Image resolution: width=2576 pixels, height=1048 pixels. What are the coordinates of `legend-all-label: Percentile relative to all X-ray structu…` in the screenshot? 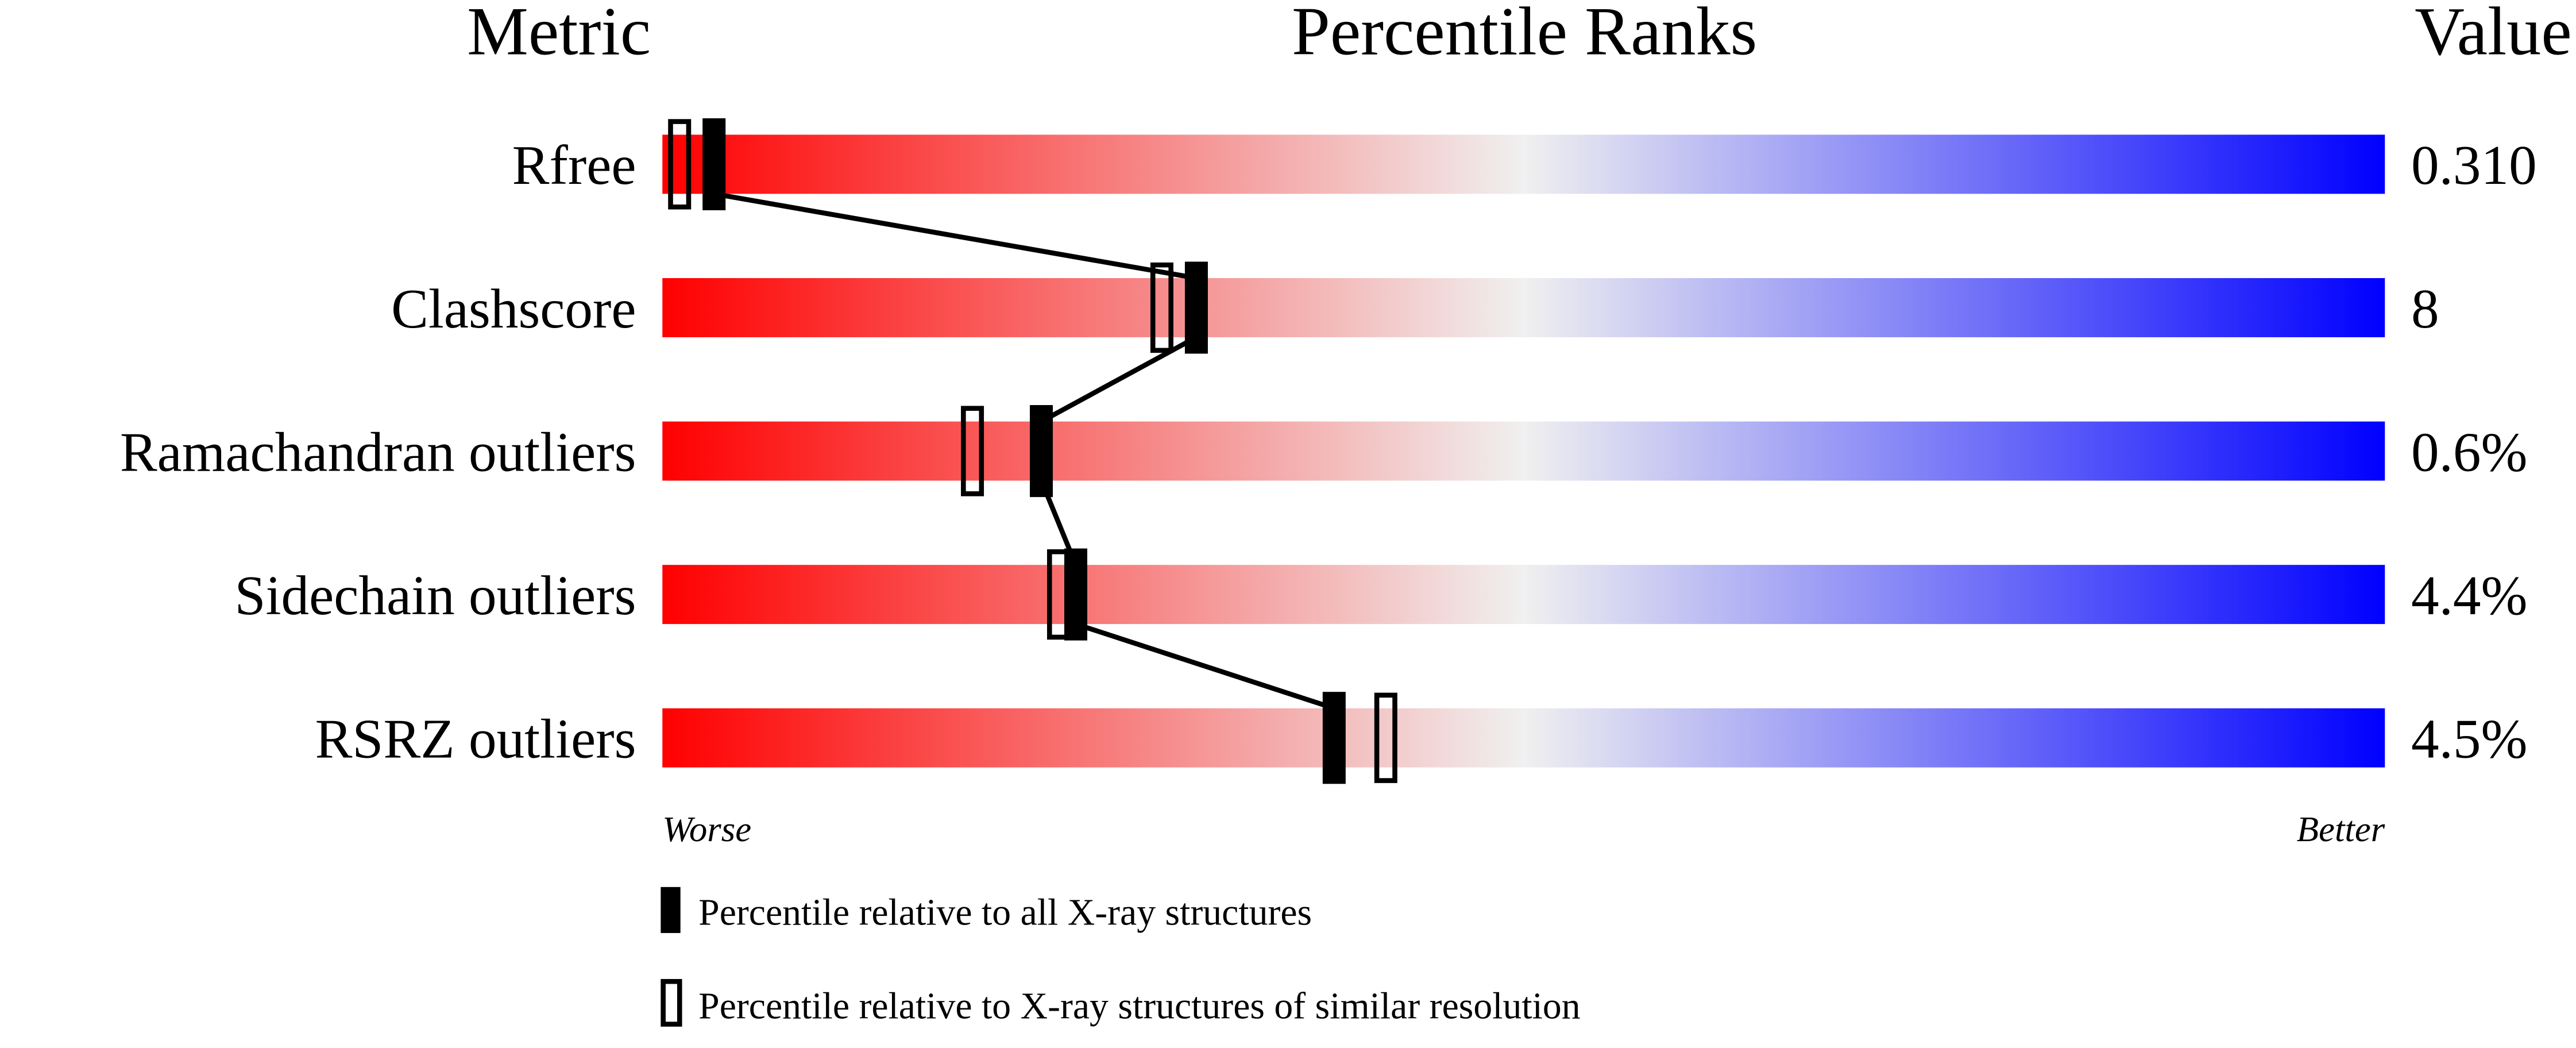 It's located at (1005, 913).